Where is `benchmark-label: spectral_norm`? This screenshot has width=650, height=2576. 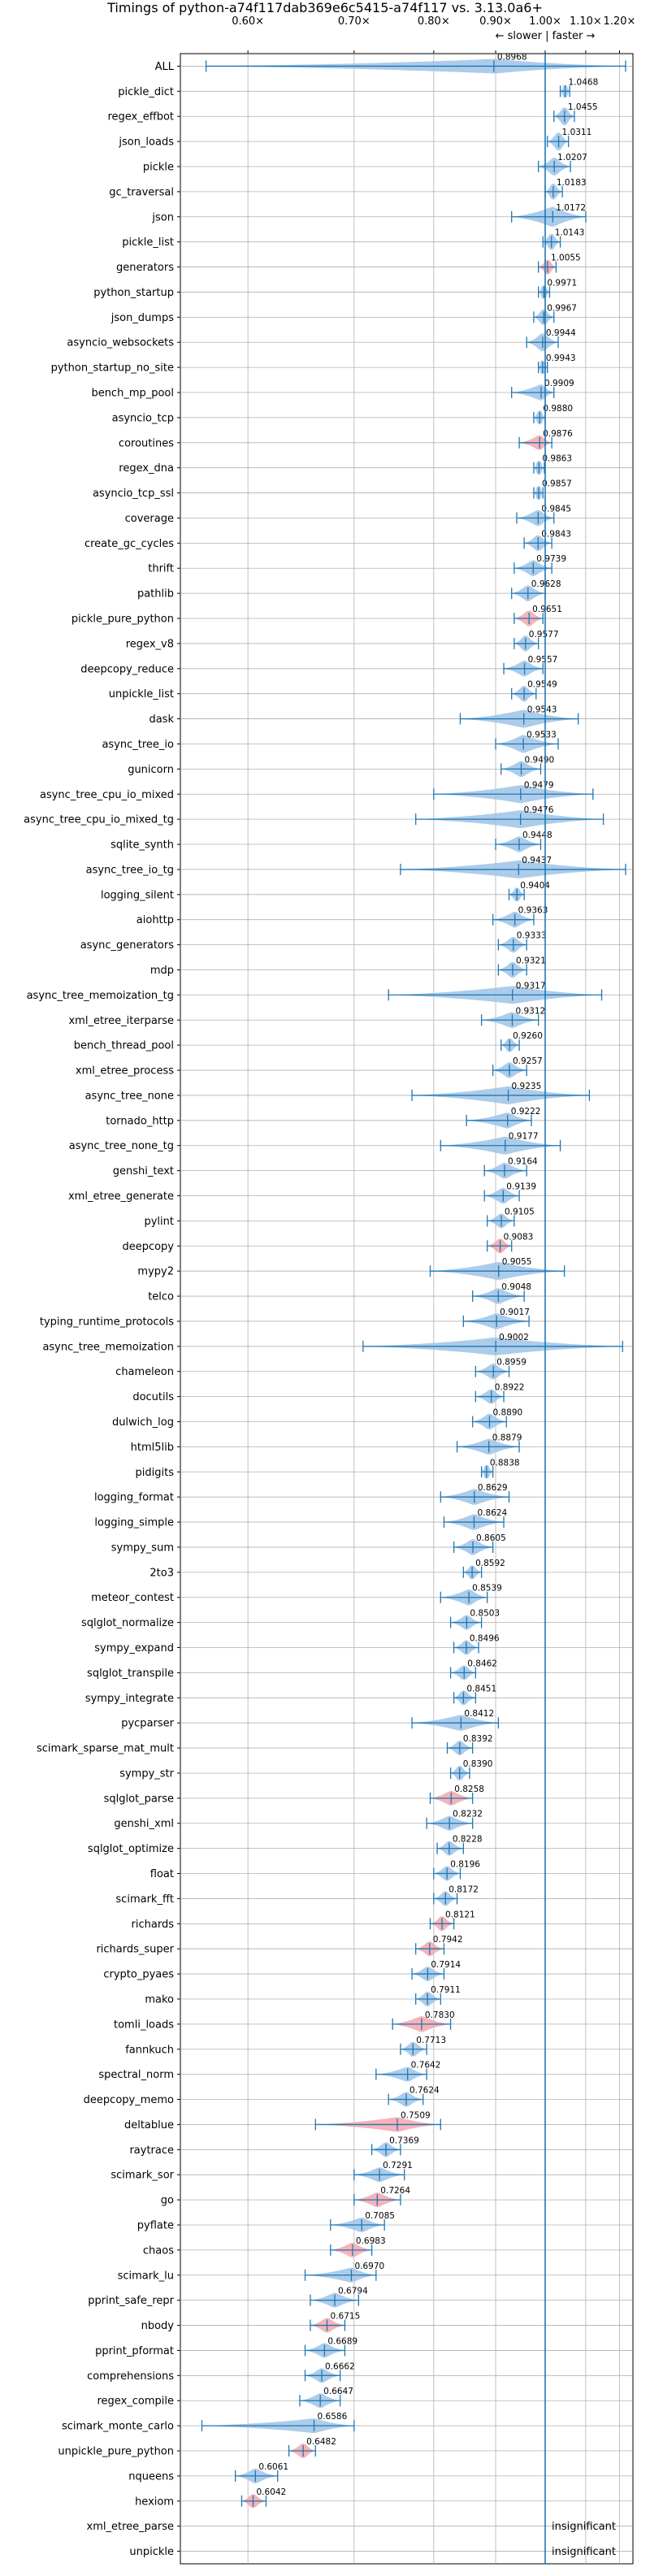 benchmark-label: spectral_norm is located at coordinates (136, 2075).